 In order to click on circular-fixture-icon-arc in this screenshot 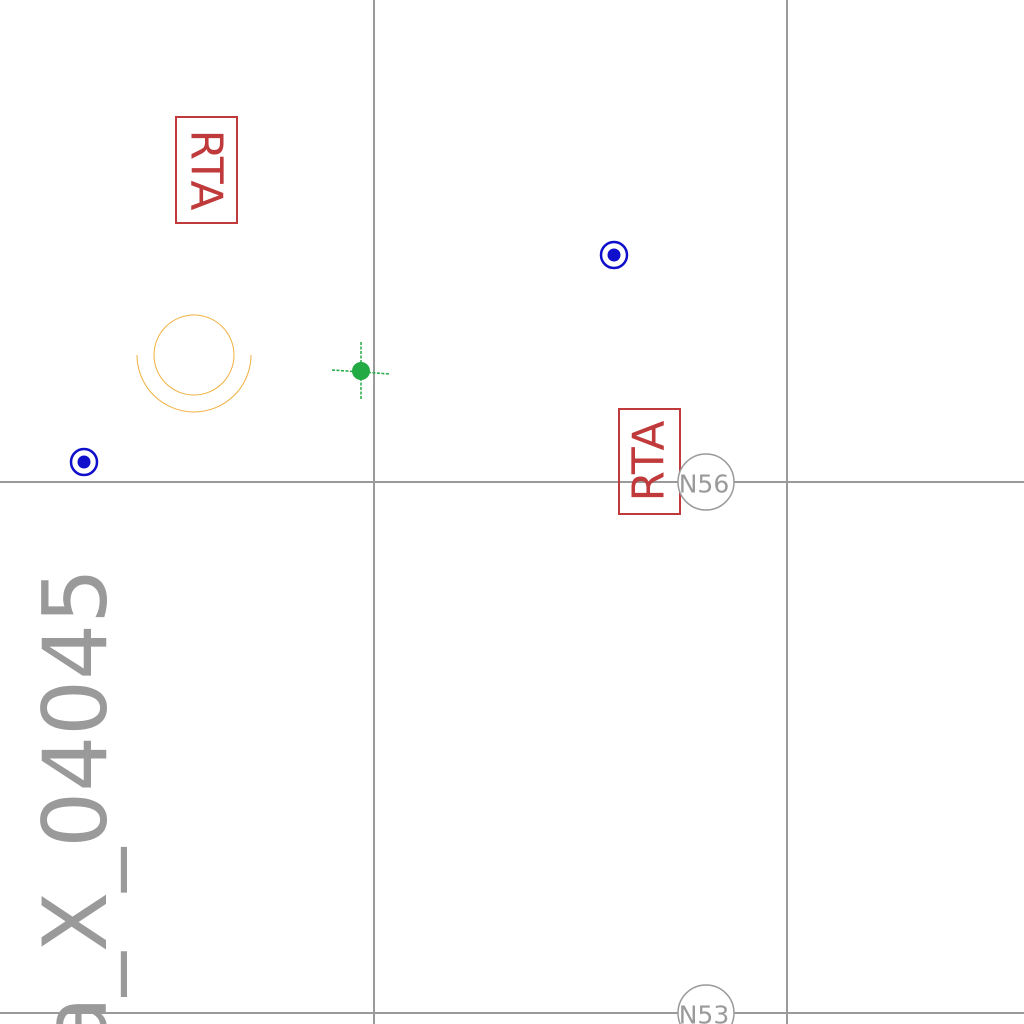, I will do `click(194, 383)`.